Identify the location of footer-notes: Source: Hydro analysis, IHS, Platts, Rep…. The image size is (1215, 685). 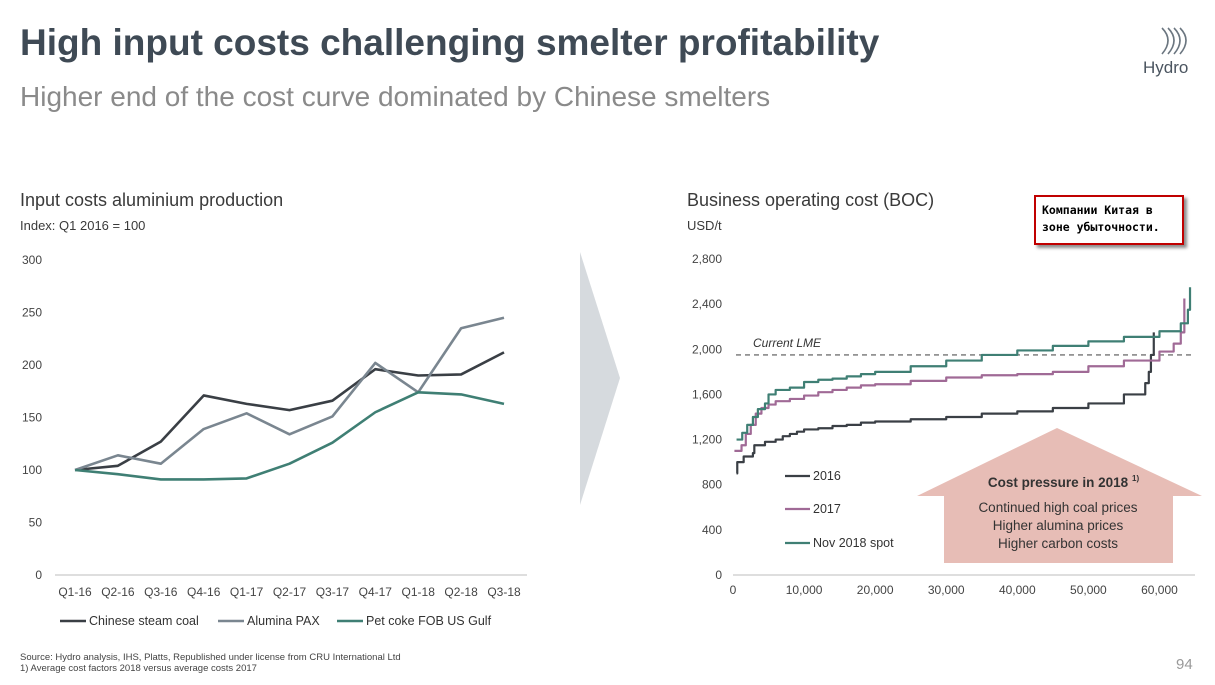
(210, 663).